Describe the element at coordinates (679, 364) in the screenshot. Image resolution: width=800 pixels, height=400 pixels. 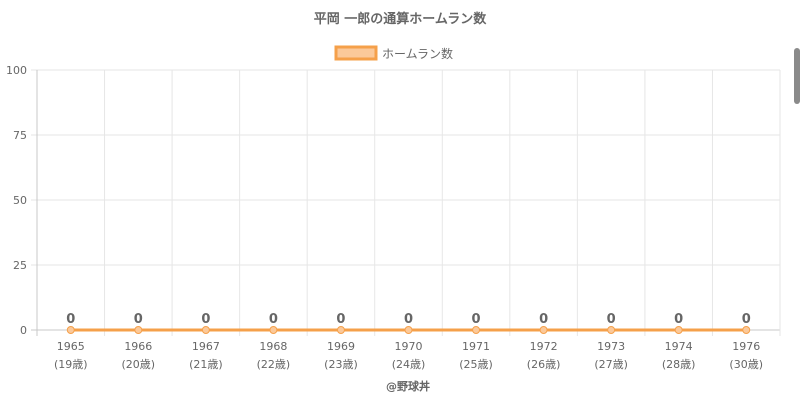
I see `x-tick-age-label: (28歳)` at that location.